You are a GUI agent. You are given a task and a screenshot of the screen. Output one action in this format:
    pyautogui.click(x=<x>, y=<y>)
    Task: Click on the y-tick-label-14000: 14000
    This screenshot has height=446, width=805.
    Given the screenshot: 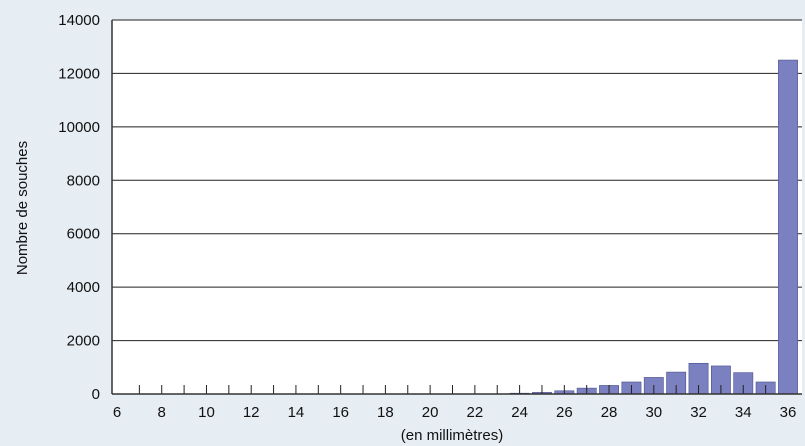 What is the action you would take?
    pyautogui.click(x=79, y=20)
    